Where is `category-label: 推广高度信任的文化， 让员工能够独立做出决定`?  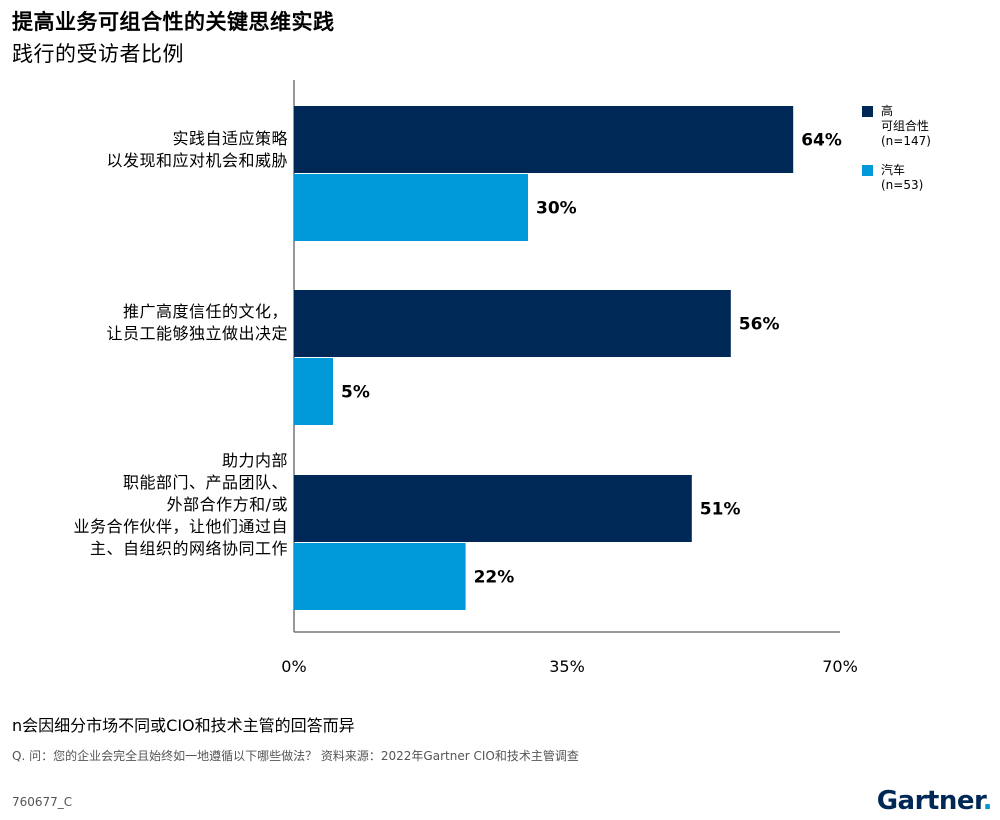 category-label: 推广高度信任的文化， 让员工能够独立做出决定 is located at coordinates (197, 323).